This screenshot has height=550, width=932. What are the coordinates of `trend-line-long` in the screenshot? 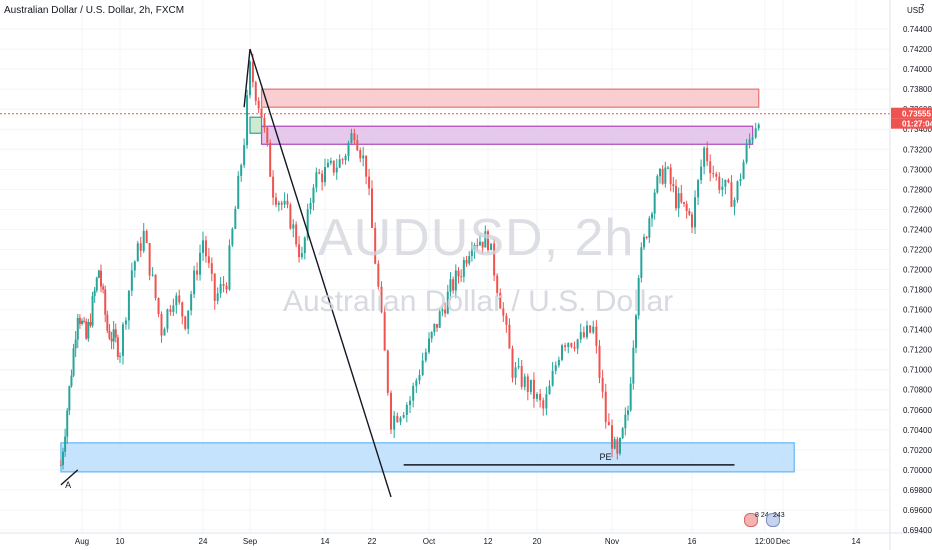 It's located at (320, 273).